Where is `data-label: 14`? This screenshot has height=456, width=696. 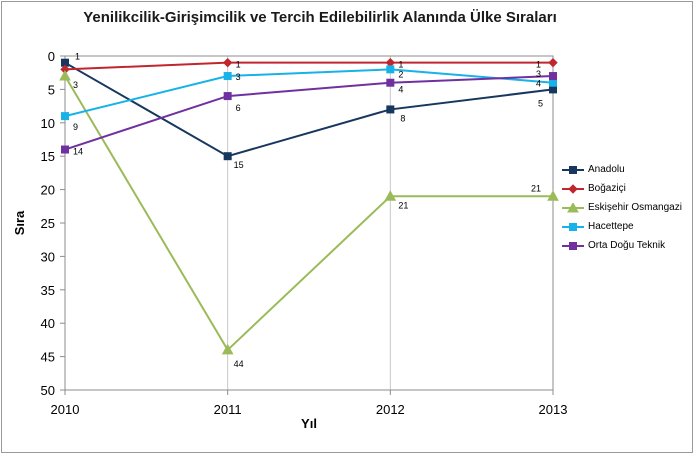 data-label: 14 is located at coordinates (78, 152).